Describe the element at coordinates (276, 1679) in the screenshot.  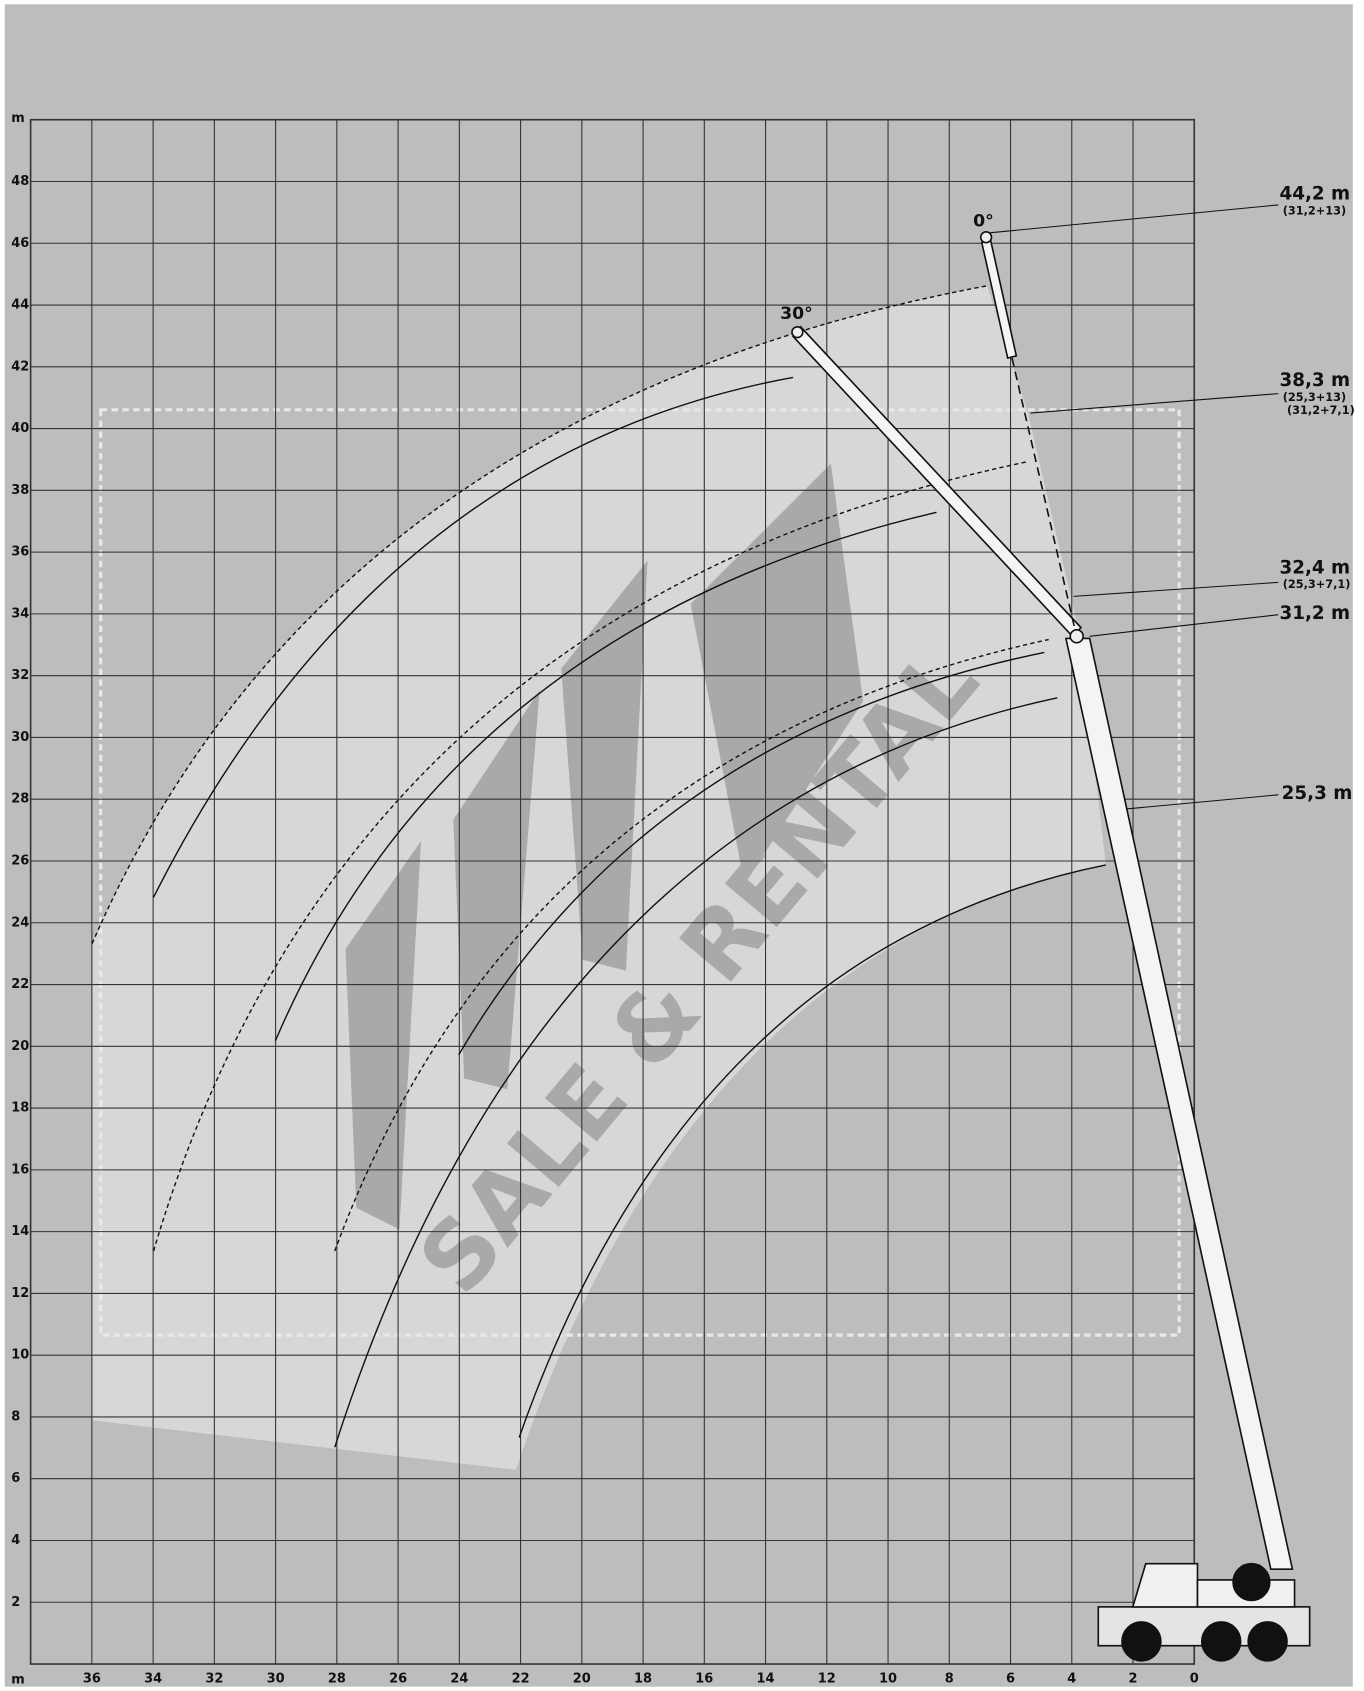
I see `x-tick-label: 30` at that location.